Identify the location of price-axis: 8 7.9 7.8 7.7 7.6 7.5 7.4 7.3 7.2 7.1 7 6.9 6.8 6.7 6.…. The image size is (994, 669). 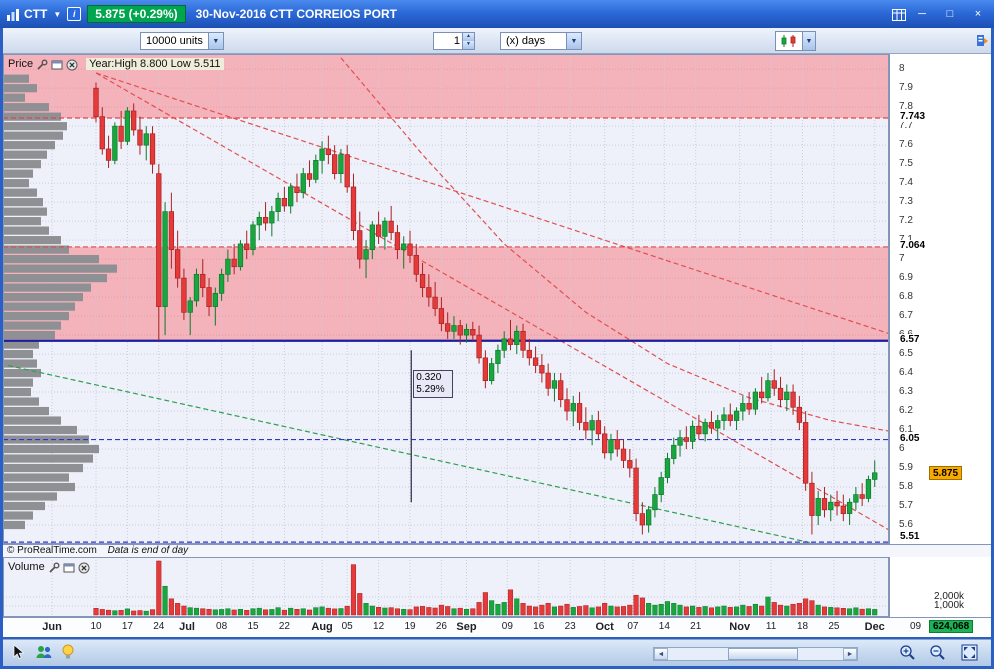
(940, 335).